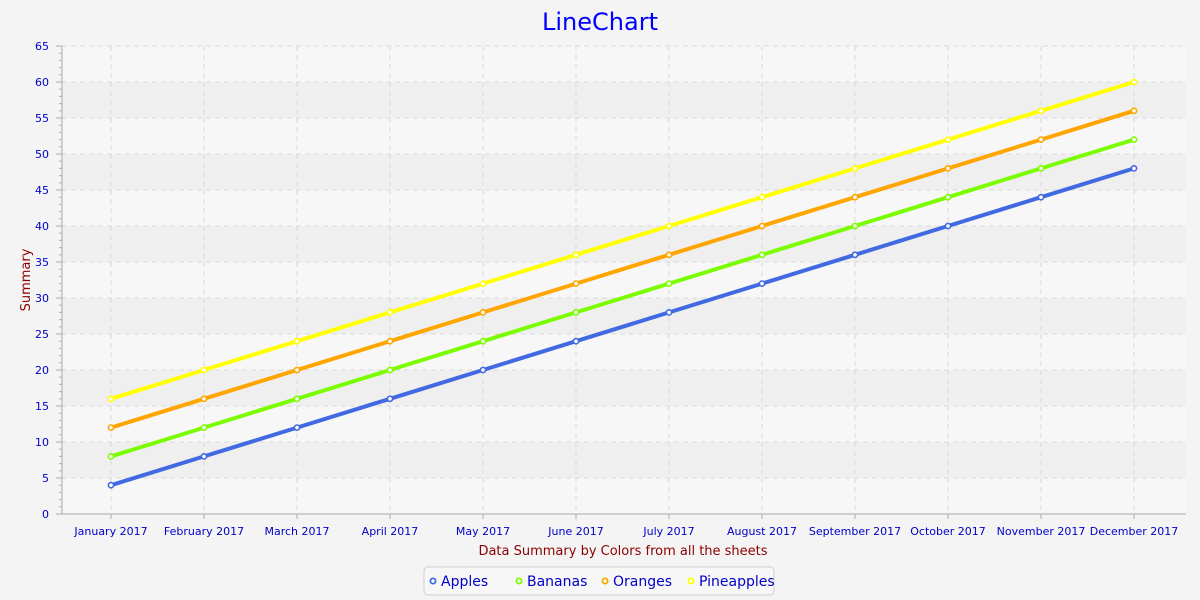  I want to click on legend-label: Apples, so click(464, 582).